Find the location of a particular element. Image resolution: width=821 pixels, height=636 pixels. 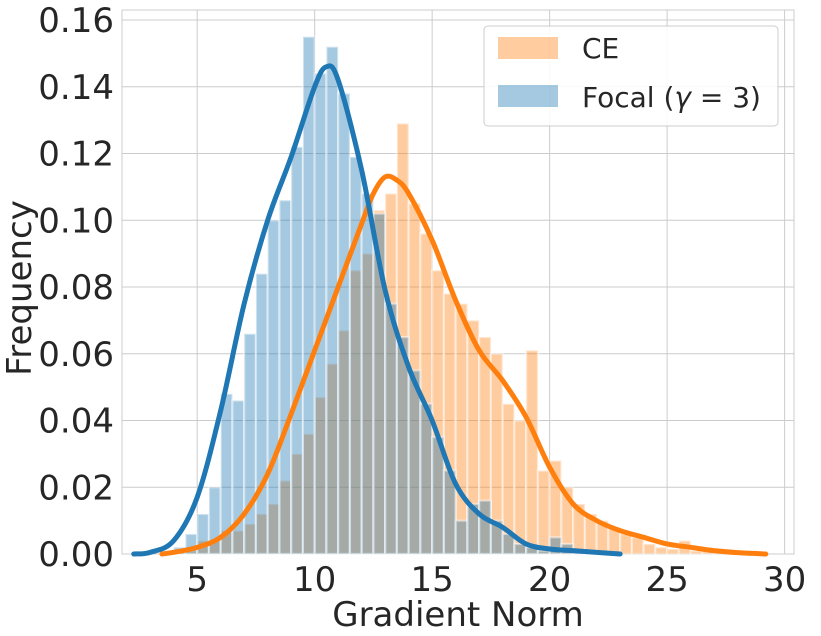

y-tick-labels: 0.00 0.02 0.04 0.06 0.08 0.10 0.12 0.14 0.16 is located at coordinates (76, 288).